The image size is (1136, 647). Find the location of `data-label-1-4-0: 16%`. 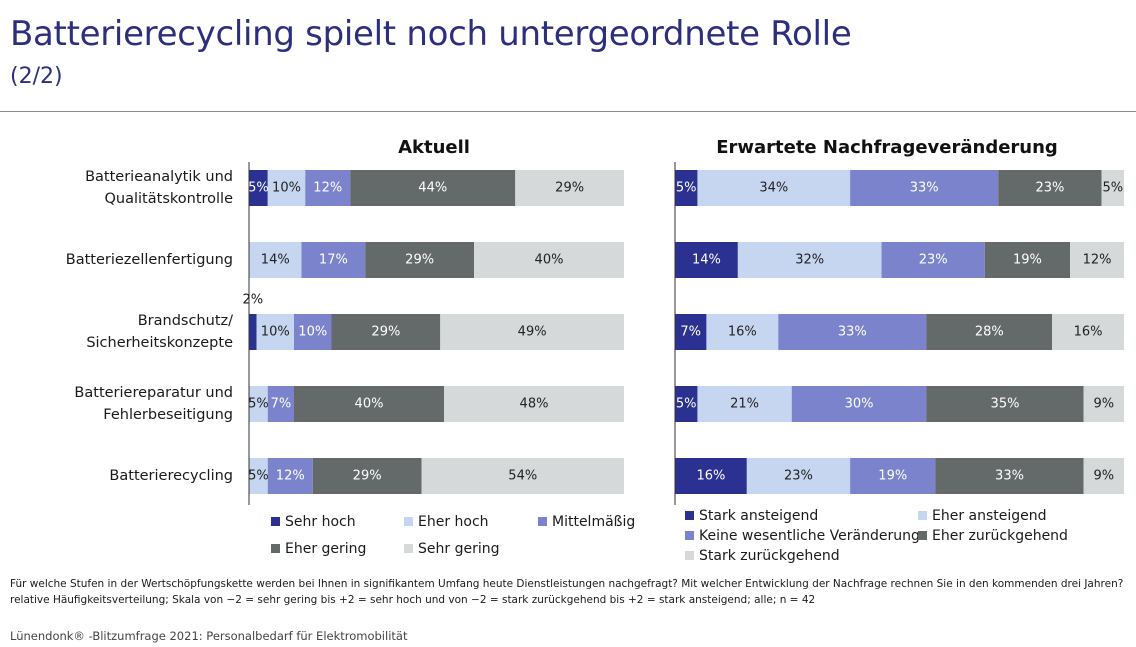

data-label-1-4-0: 16% is located at coordinates (710, 476).